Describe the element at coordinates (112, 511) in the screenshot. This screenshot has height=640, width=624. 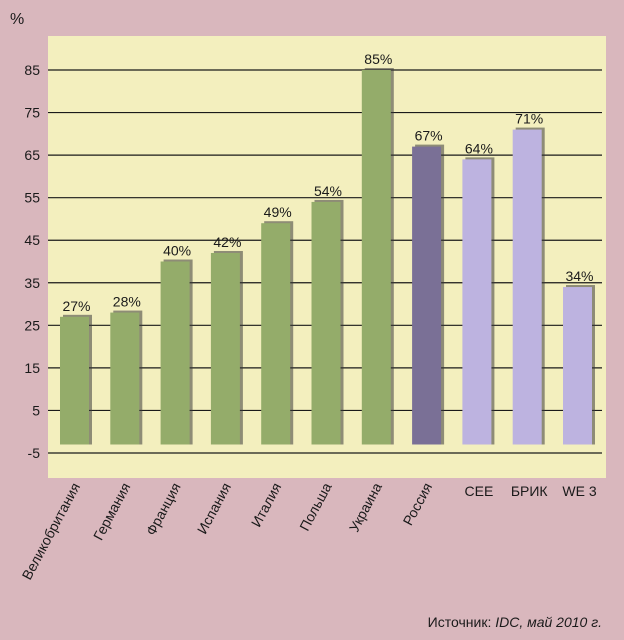
I see `category-label: Германия` at that location.